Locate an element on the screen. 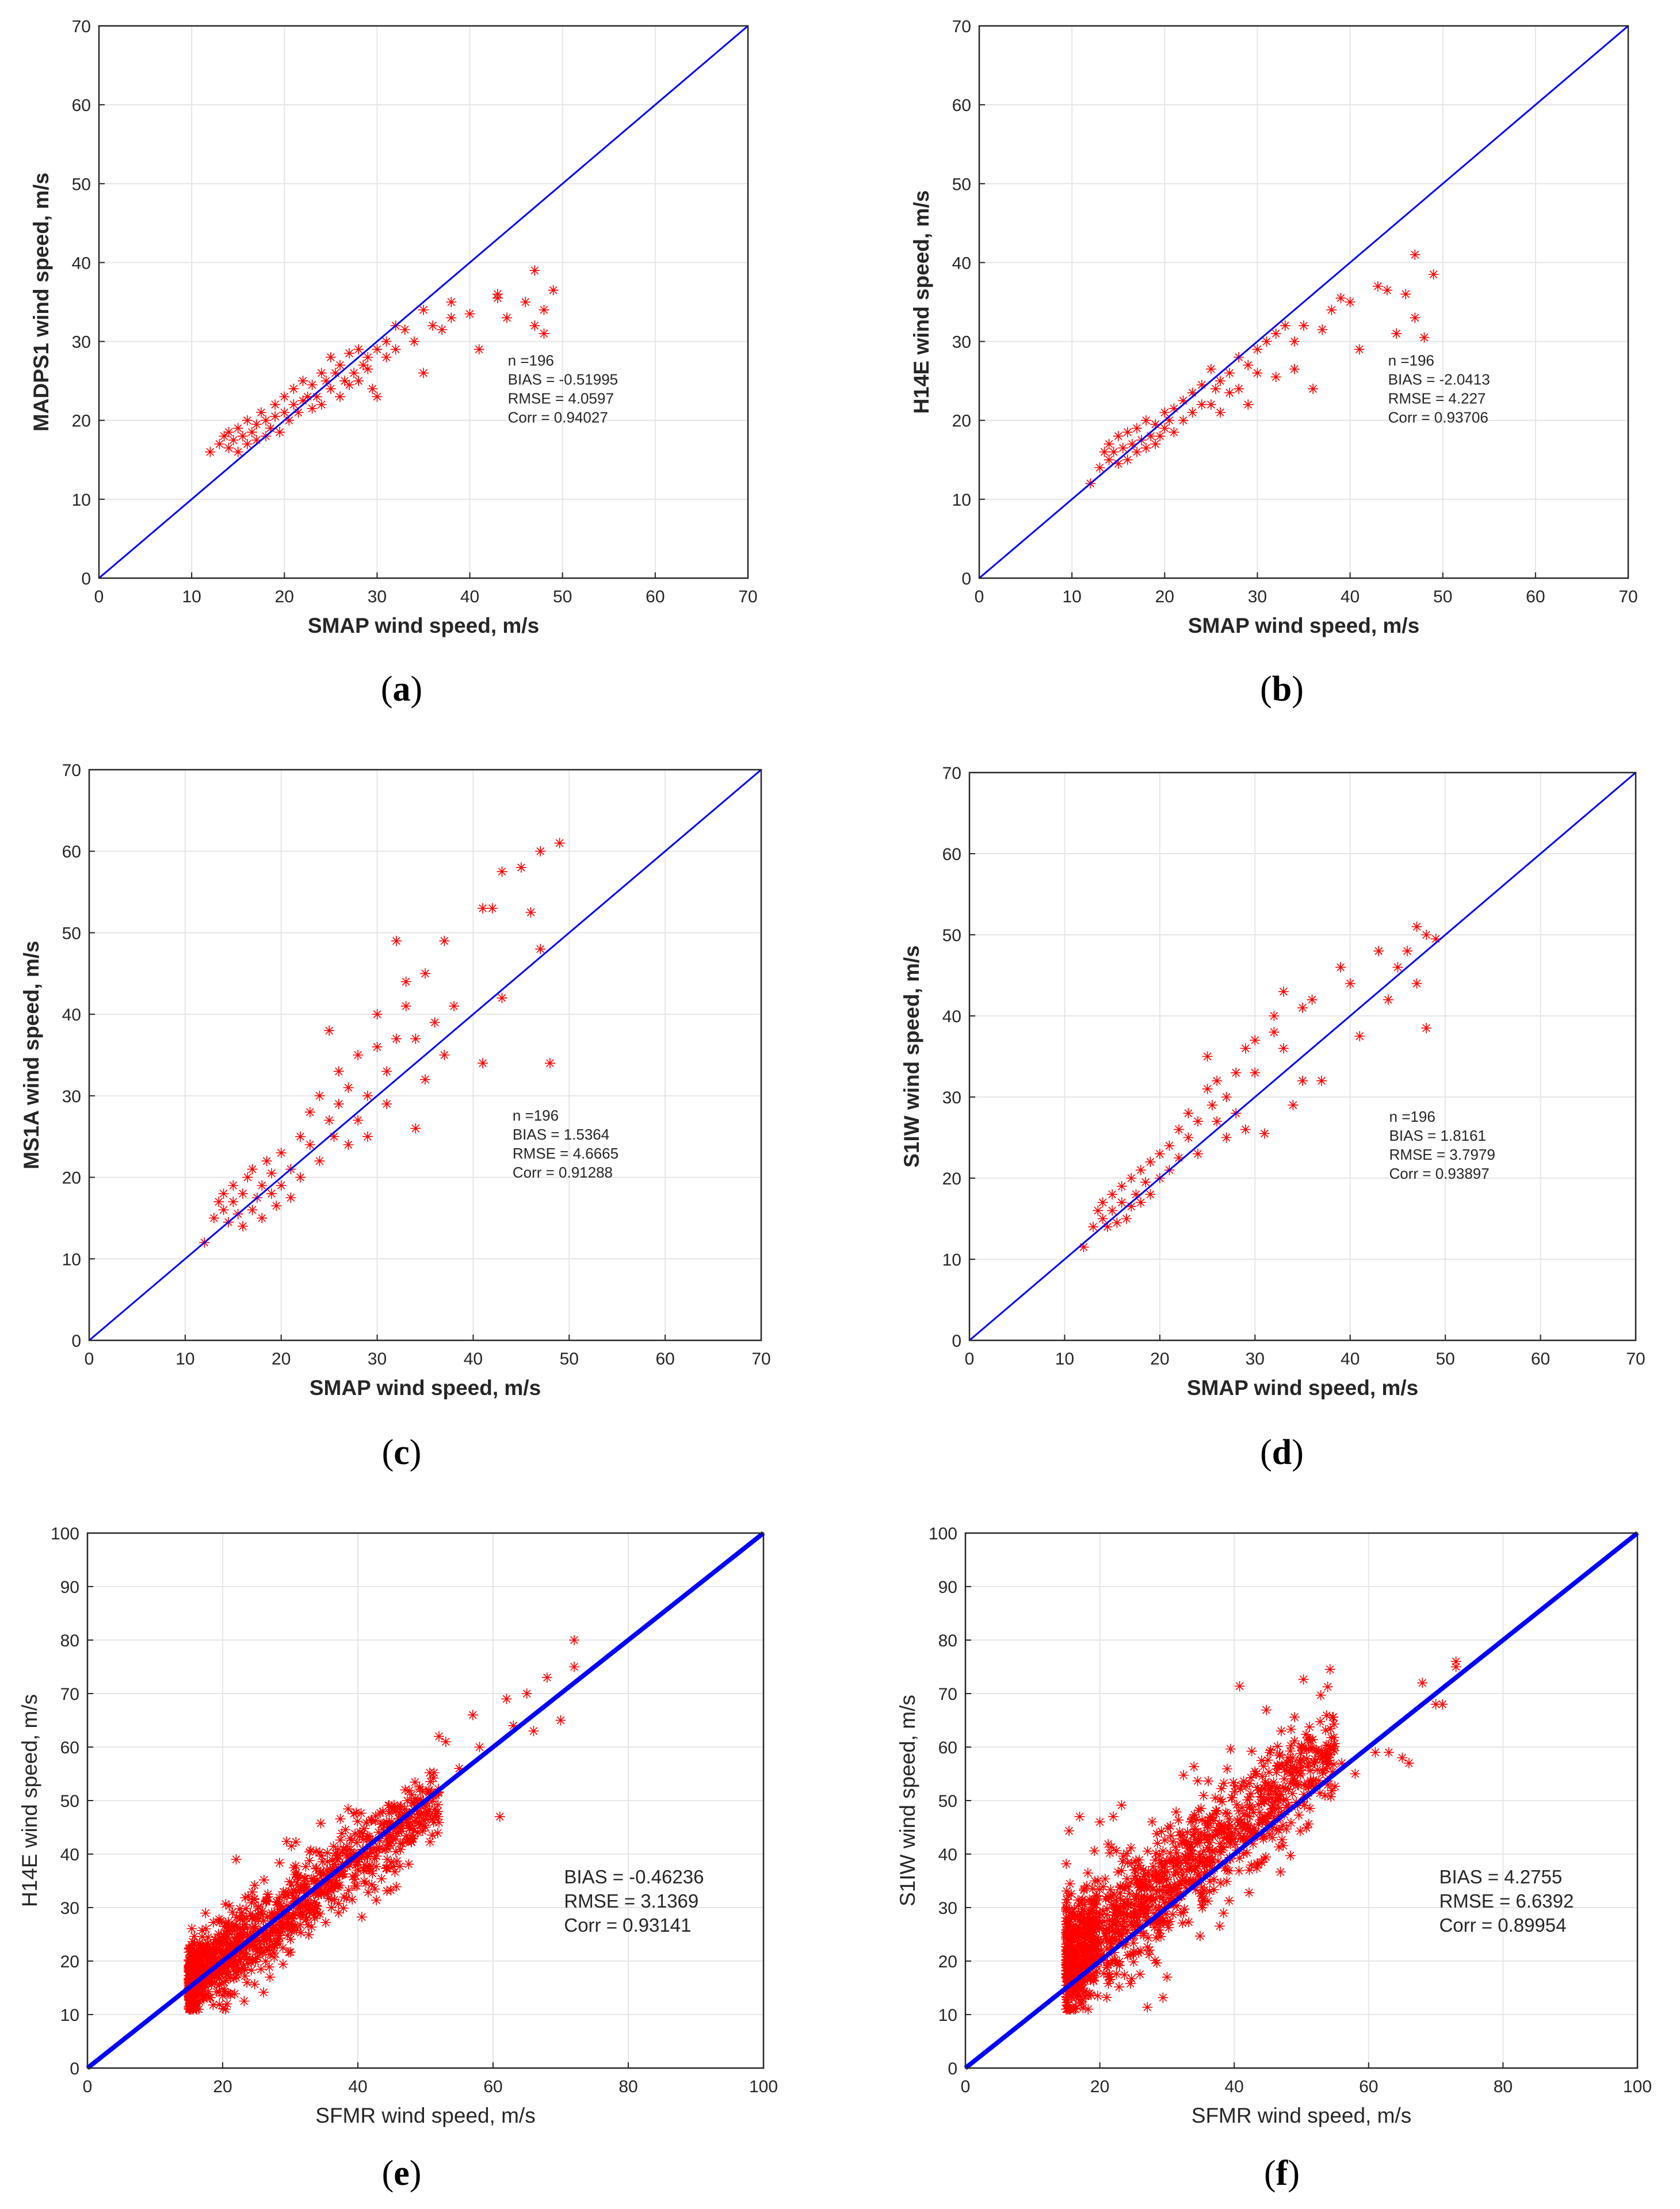 This screenshot has width=1680, height=2209. x-tick-label: 70 is located at coordinates (1627, 597).